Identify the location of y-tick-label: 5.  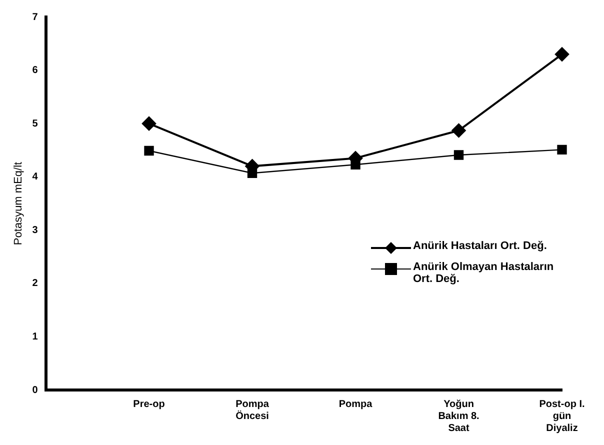
(35, 124).